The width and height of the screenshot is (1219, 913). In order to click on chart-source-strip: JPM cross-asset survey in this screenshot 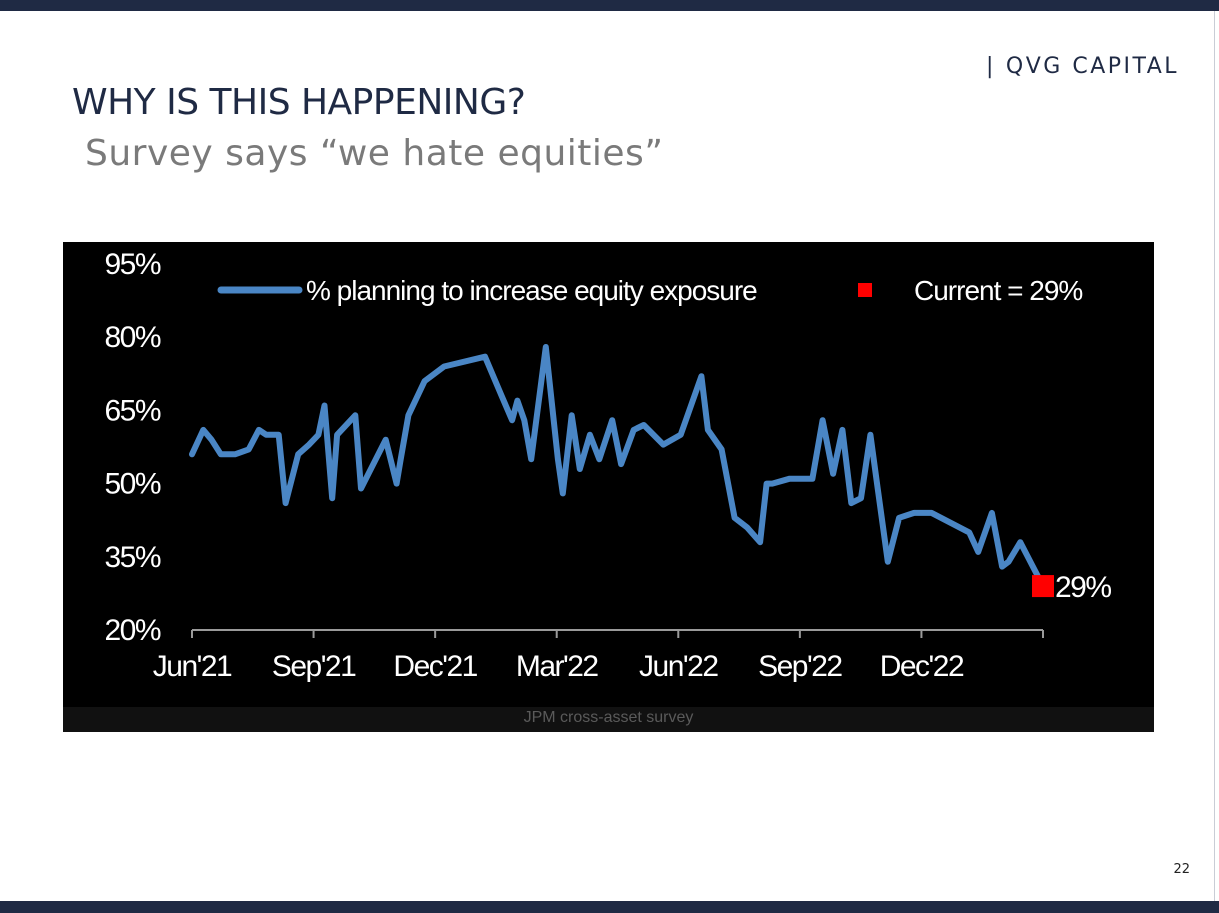, I will do `click(608, 719)`.